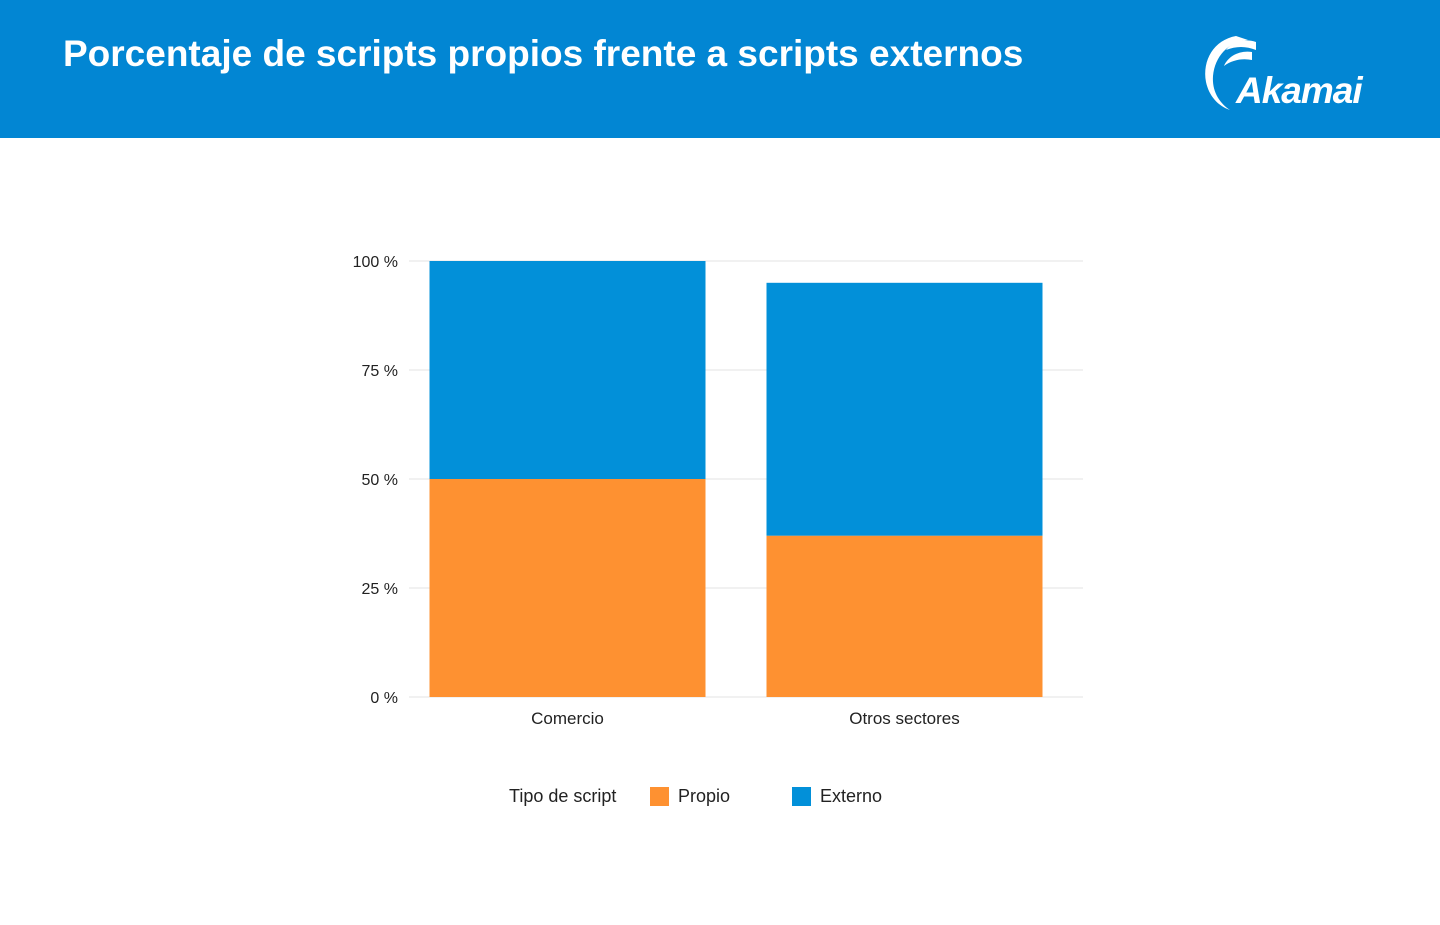 The width and height of the screenshot is (1440, 925). Describe the element at coordinates (567, 718) in the screenshot. I see `x-tick-label-0: Comercio` at that location.